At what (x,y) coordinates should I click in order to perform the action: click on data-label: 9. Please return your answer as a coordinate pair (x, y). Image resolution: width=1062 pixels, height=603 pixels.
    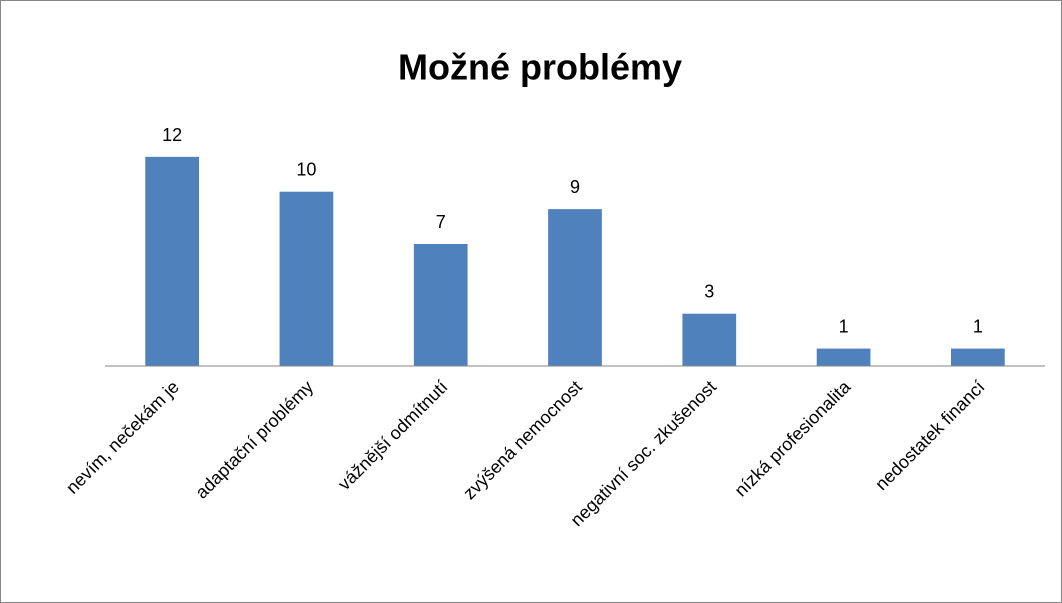
    Looking at the image, I should click on (575, 187).